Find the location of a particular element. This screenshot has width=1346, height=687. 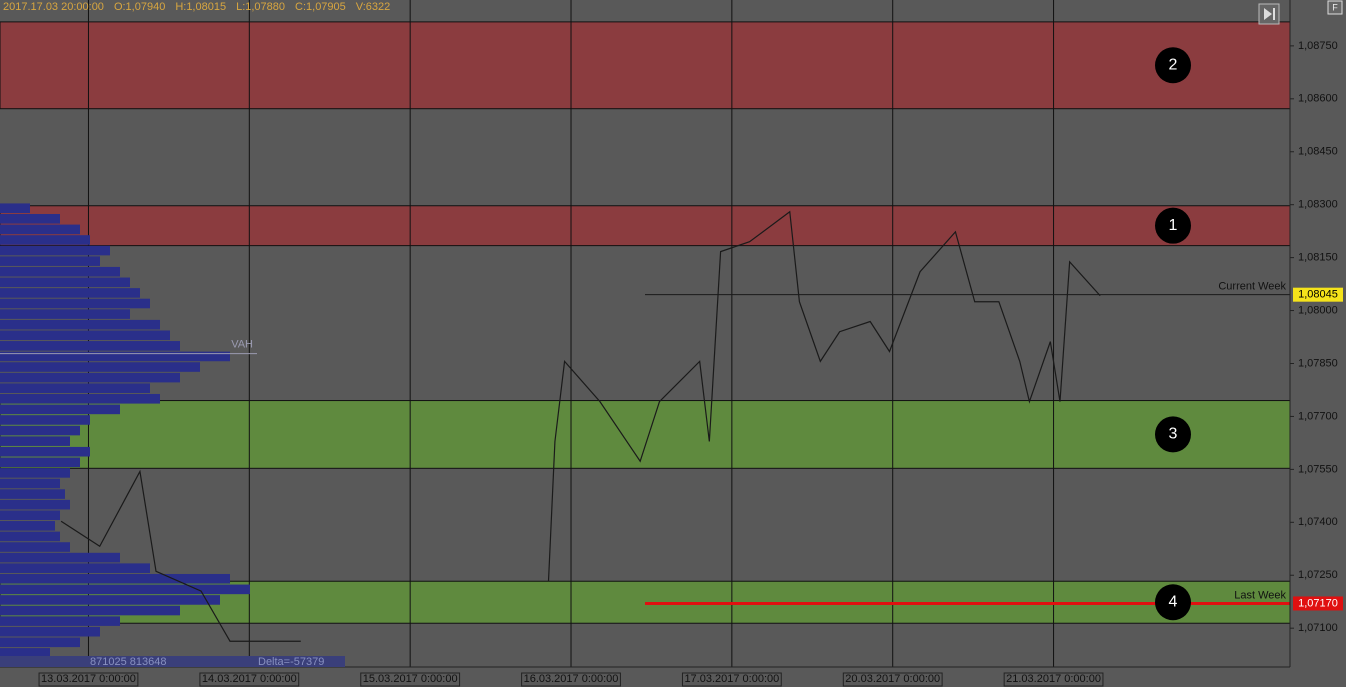

header-info: H:1,08015 is located at coordinates (200, 7).